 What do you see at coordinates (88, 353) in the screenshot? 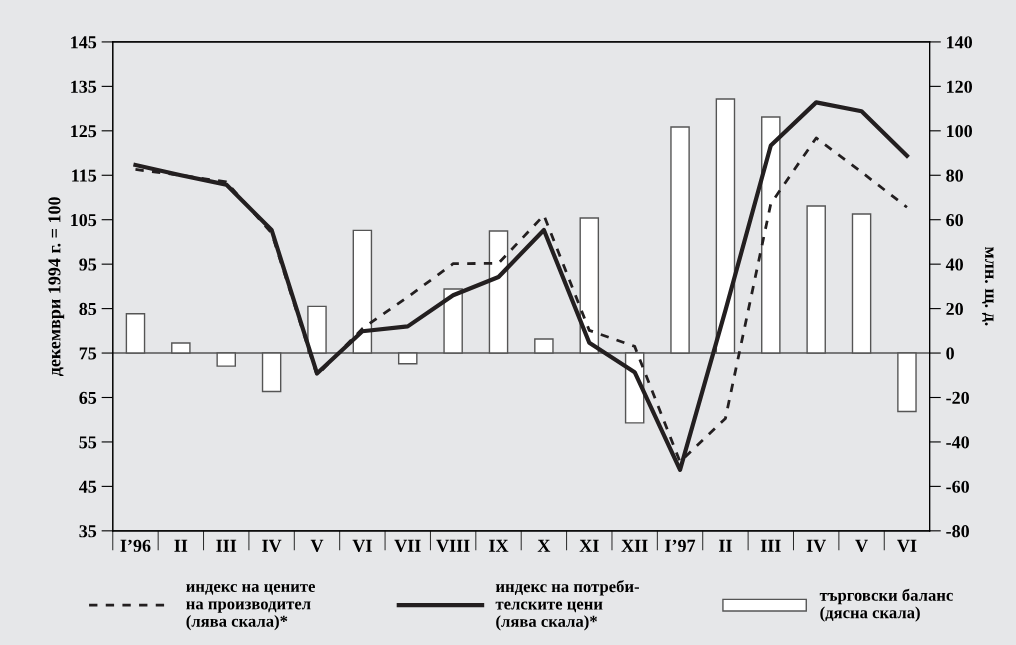
I see `y-tick-label: 75` at bounding box center [88, 353].